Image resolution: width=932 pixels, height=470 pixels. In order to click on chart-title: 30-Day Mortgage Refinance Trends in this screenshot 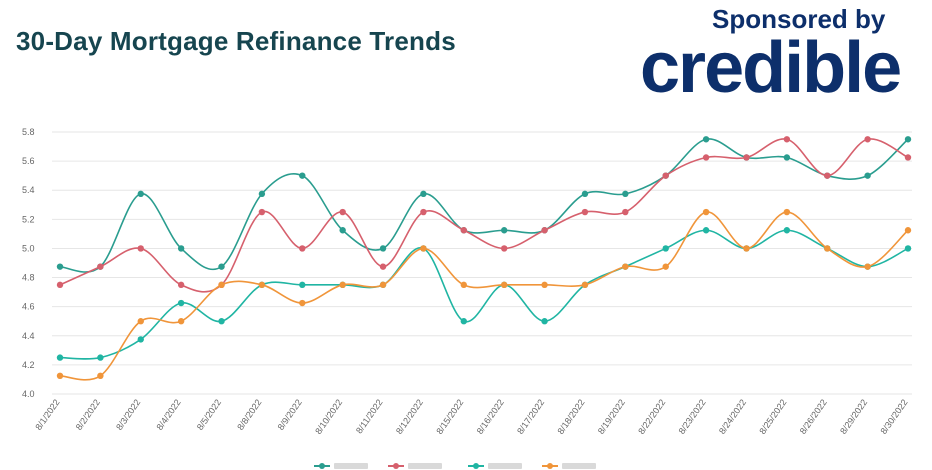, I will do `click(236, 41)`.